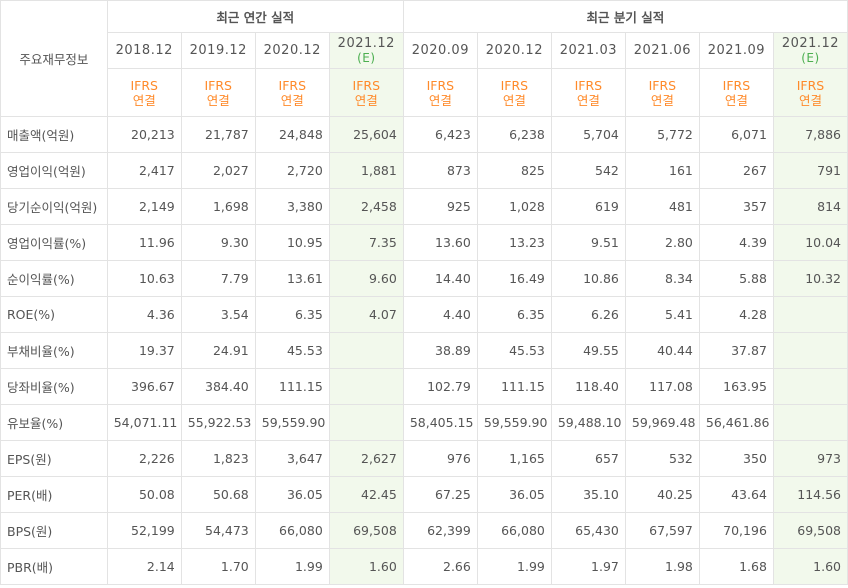  What do you see at coordinates (662, 206) in the screenshot?
I see `table-cell: 481` at bounding box center [662, 206].